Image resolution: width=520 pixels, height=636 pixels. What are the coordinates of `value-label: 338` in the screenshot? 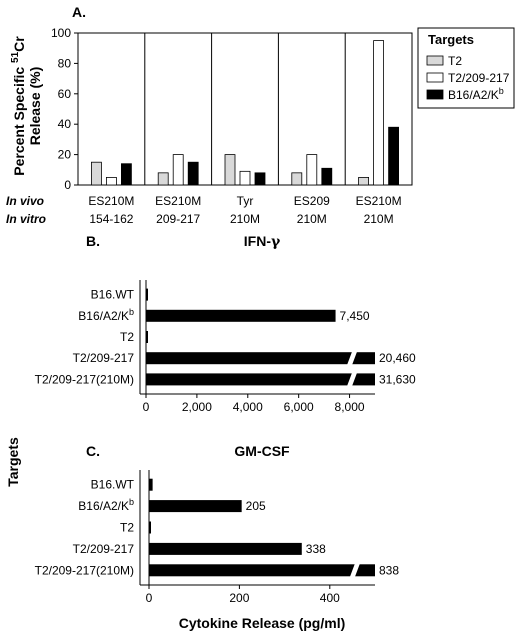 It's located at (316, 549).